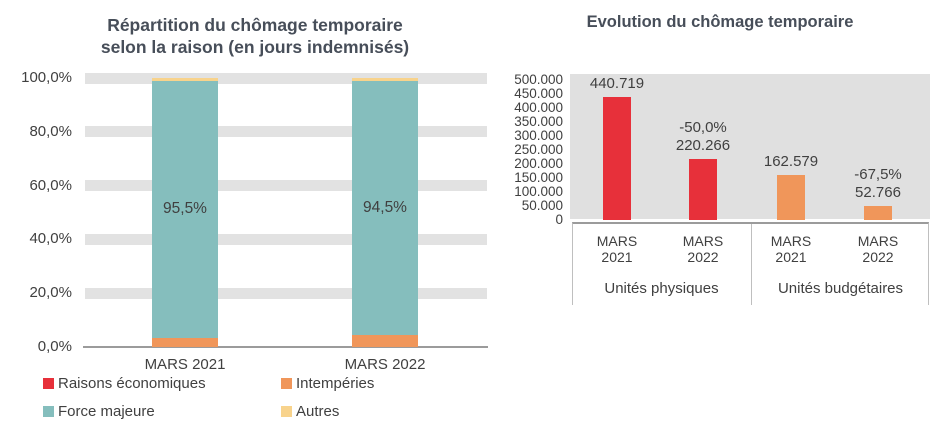 This screenshot has height=434, width=945. Describe the element at coordinates (50, 131) in the screenshot. I see `y-axis-tick-label: 80,0%` at that location.